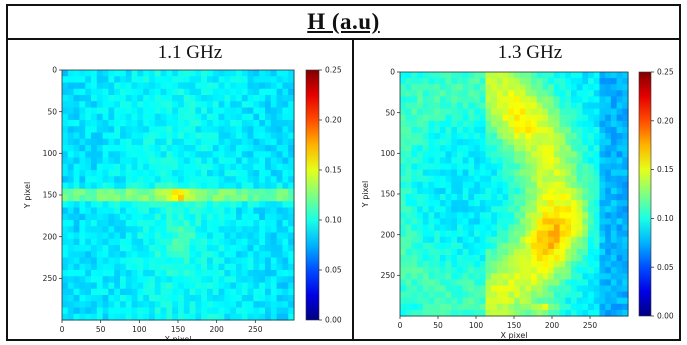 The image size is (687, 345). What do you see at coordinates (333, 120) in the screenshot?
I see `colorbar-tick-label: 0.20` at bounding box center [333, 120].